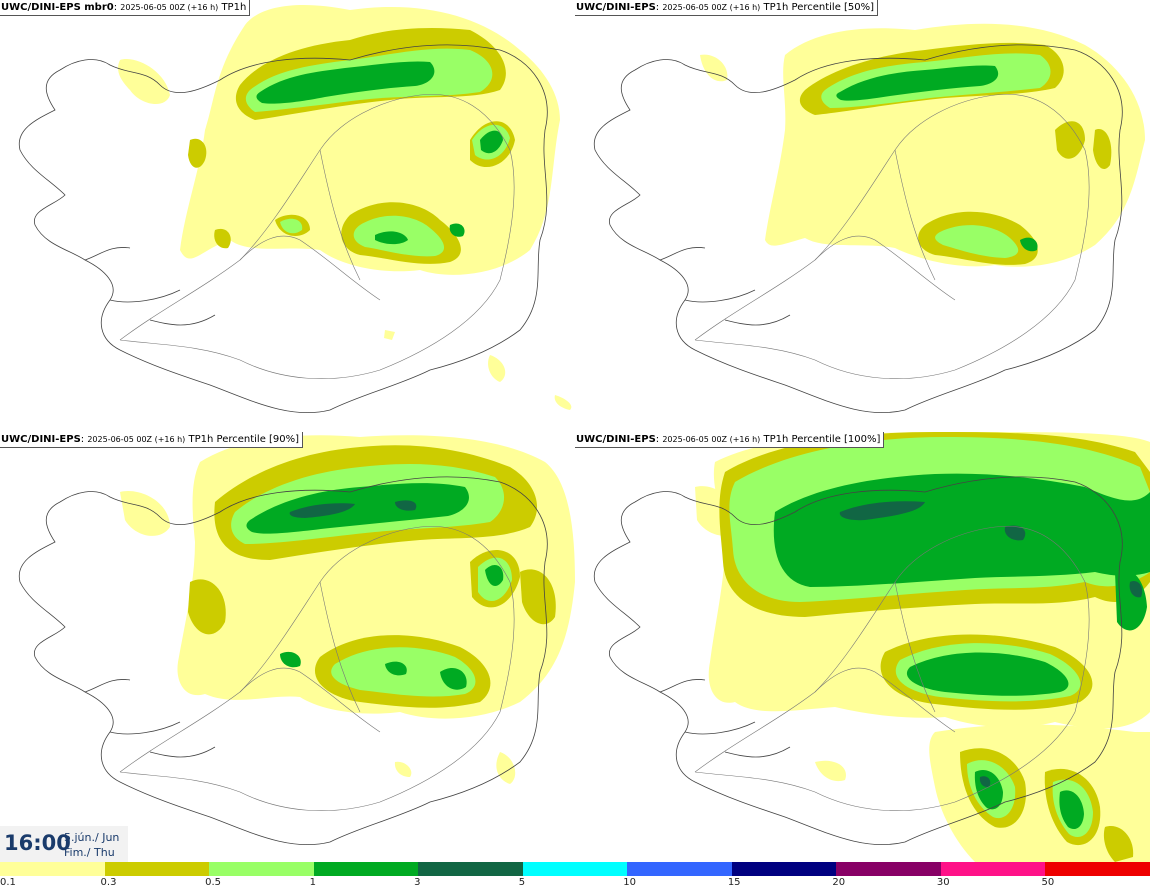  I want to click on legend-tick-label: 0.5, so click(213, 882).